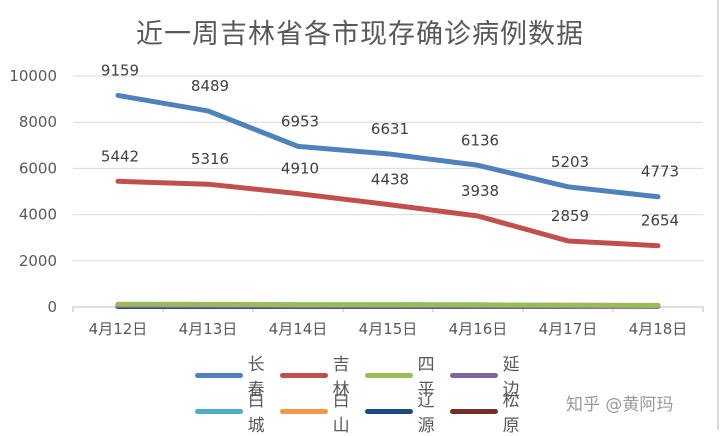 The height and width of the screenshot is (436, 720). Describe the element at coordinates (660, 221) in the screenshot. I see `data-label: 2654` at that location.